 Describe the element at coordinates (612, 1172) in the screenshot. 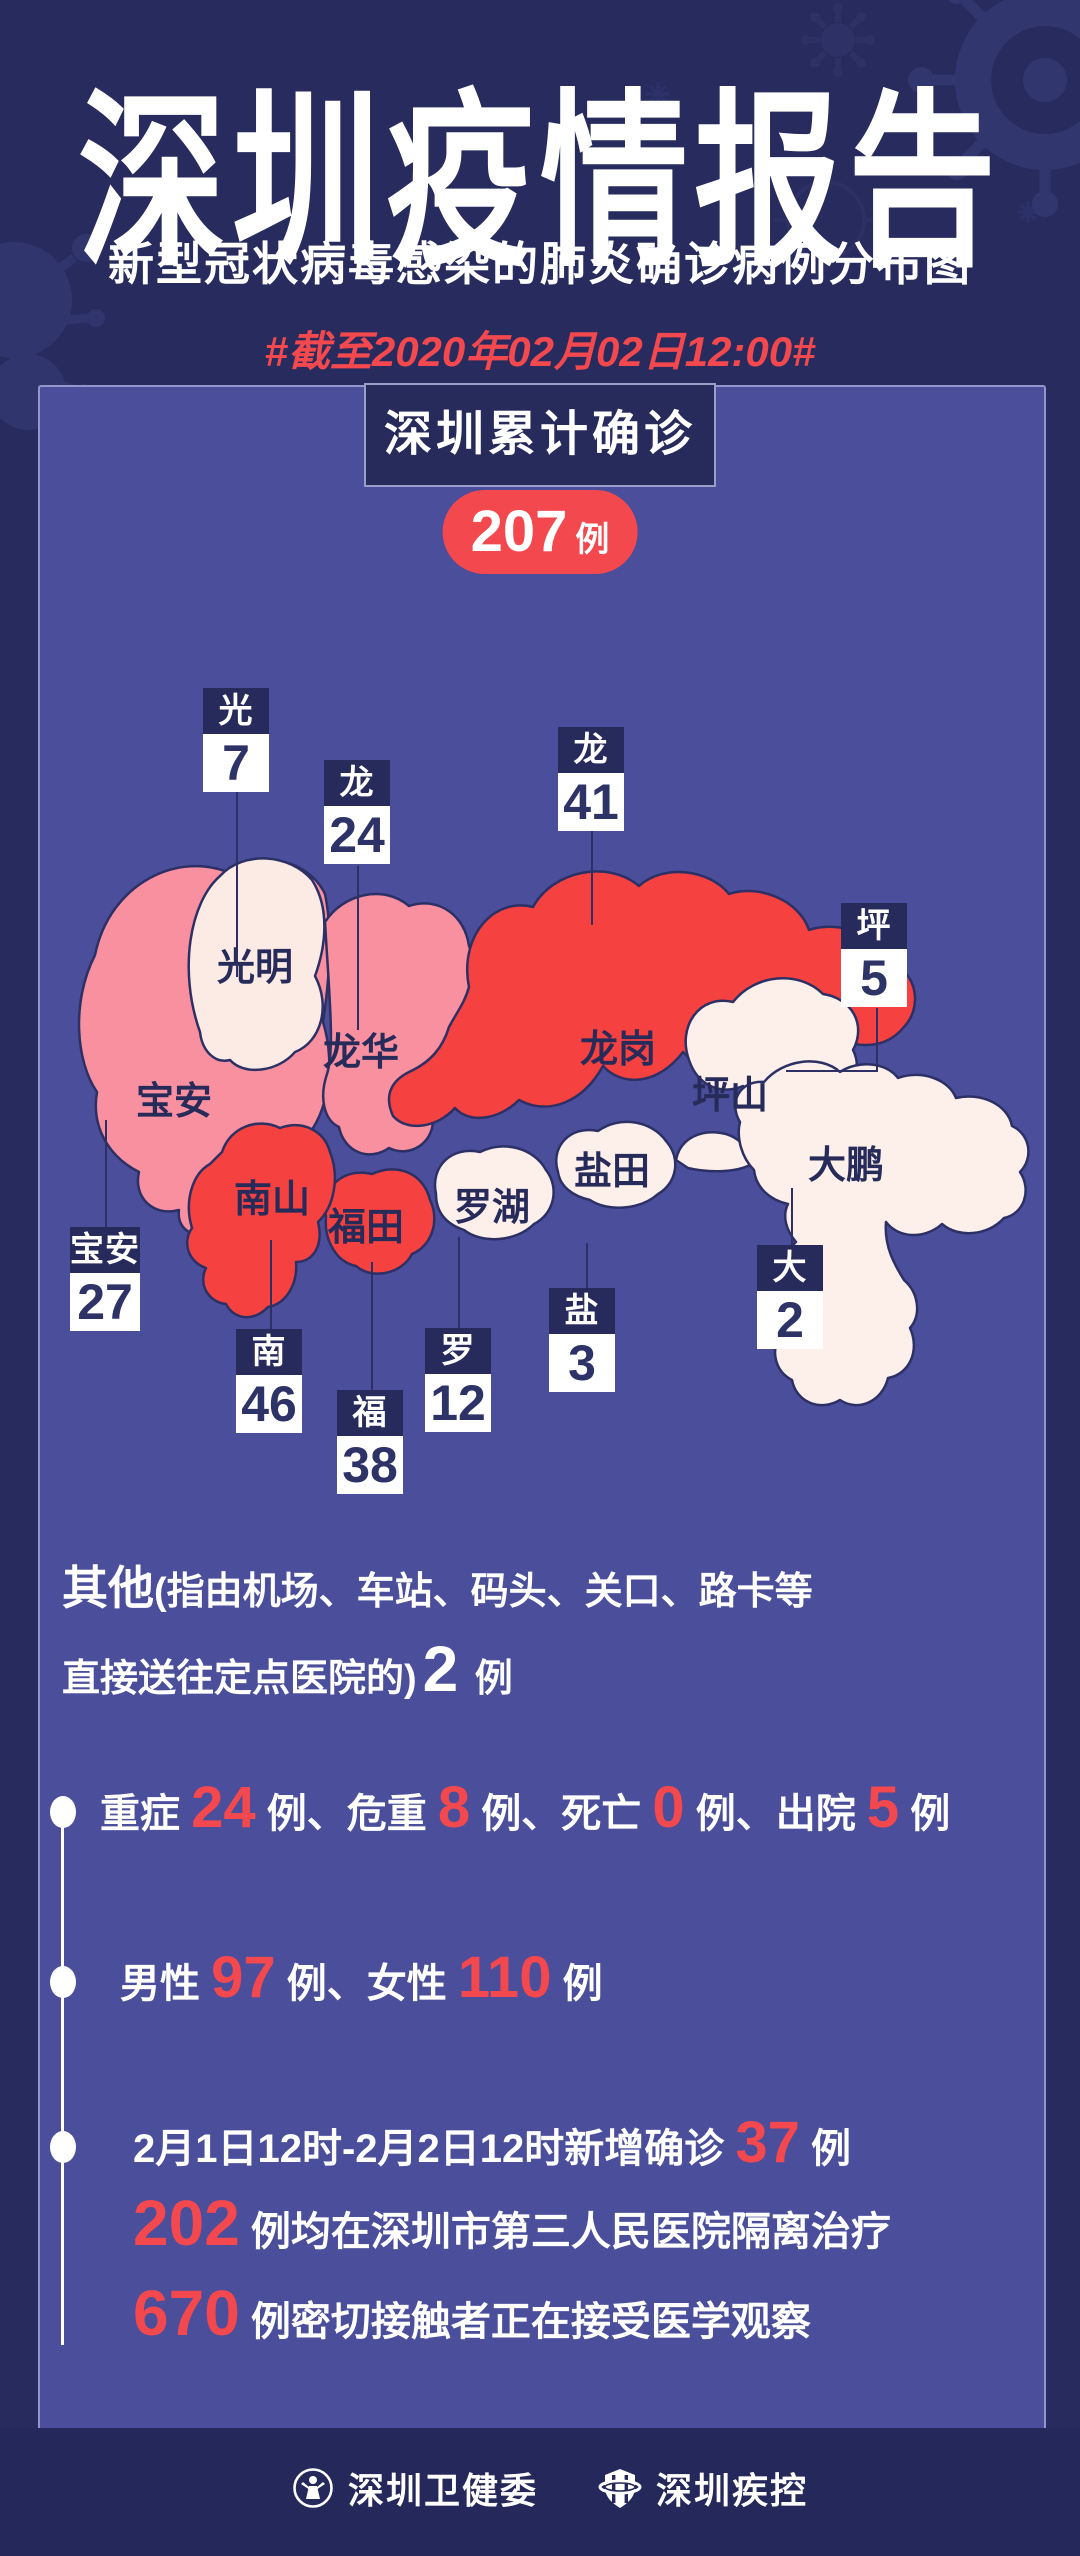

I see `map-label-yantian: 盐田` at that location.